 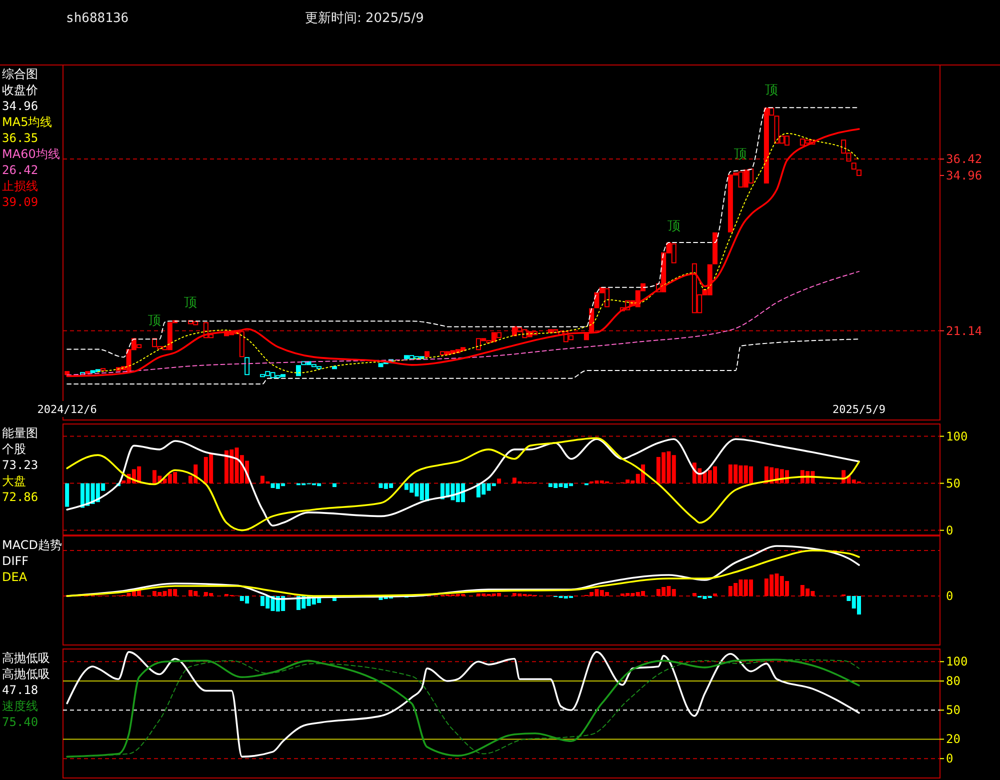 What do you see at coordinates (97, 18) in the screenshot?
I see `chart-title: sh688136` at bounding box center [97, 18].